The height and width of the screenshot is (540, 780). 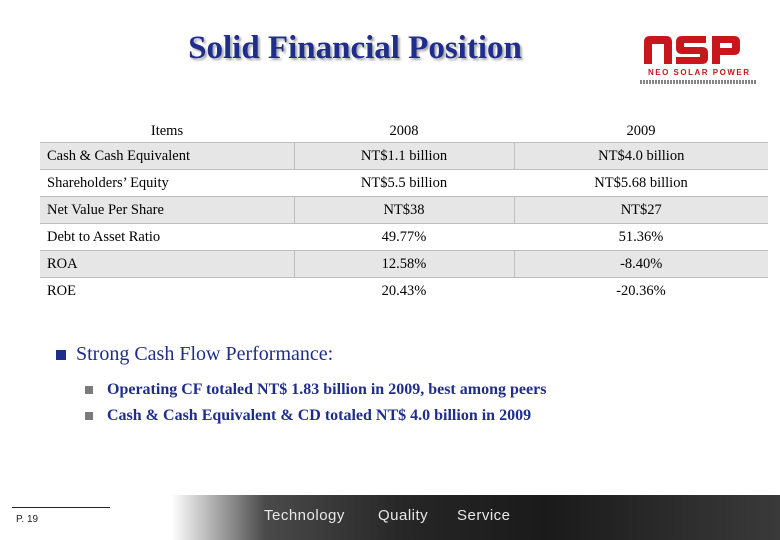 What do you see at coordinates (108, 182) in the screenshot?
I see `row-label: Shareholders’ Equity` at bounding box center [108, 182].